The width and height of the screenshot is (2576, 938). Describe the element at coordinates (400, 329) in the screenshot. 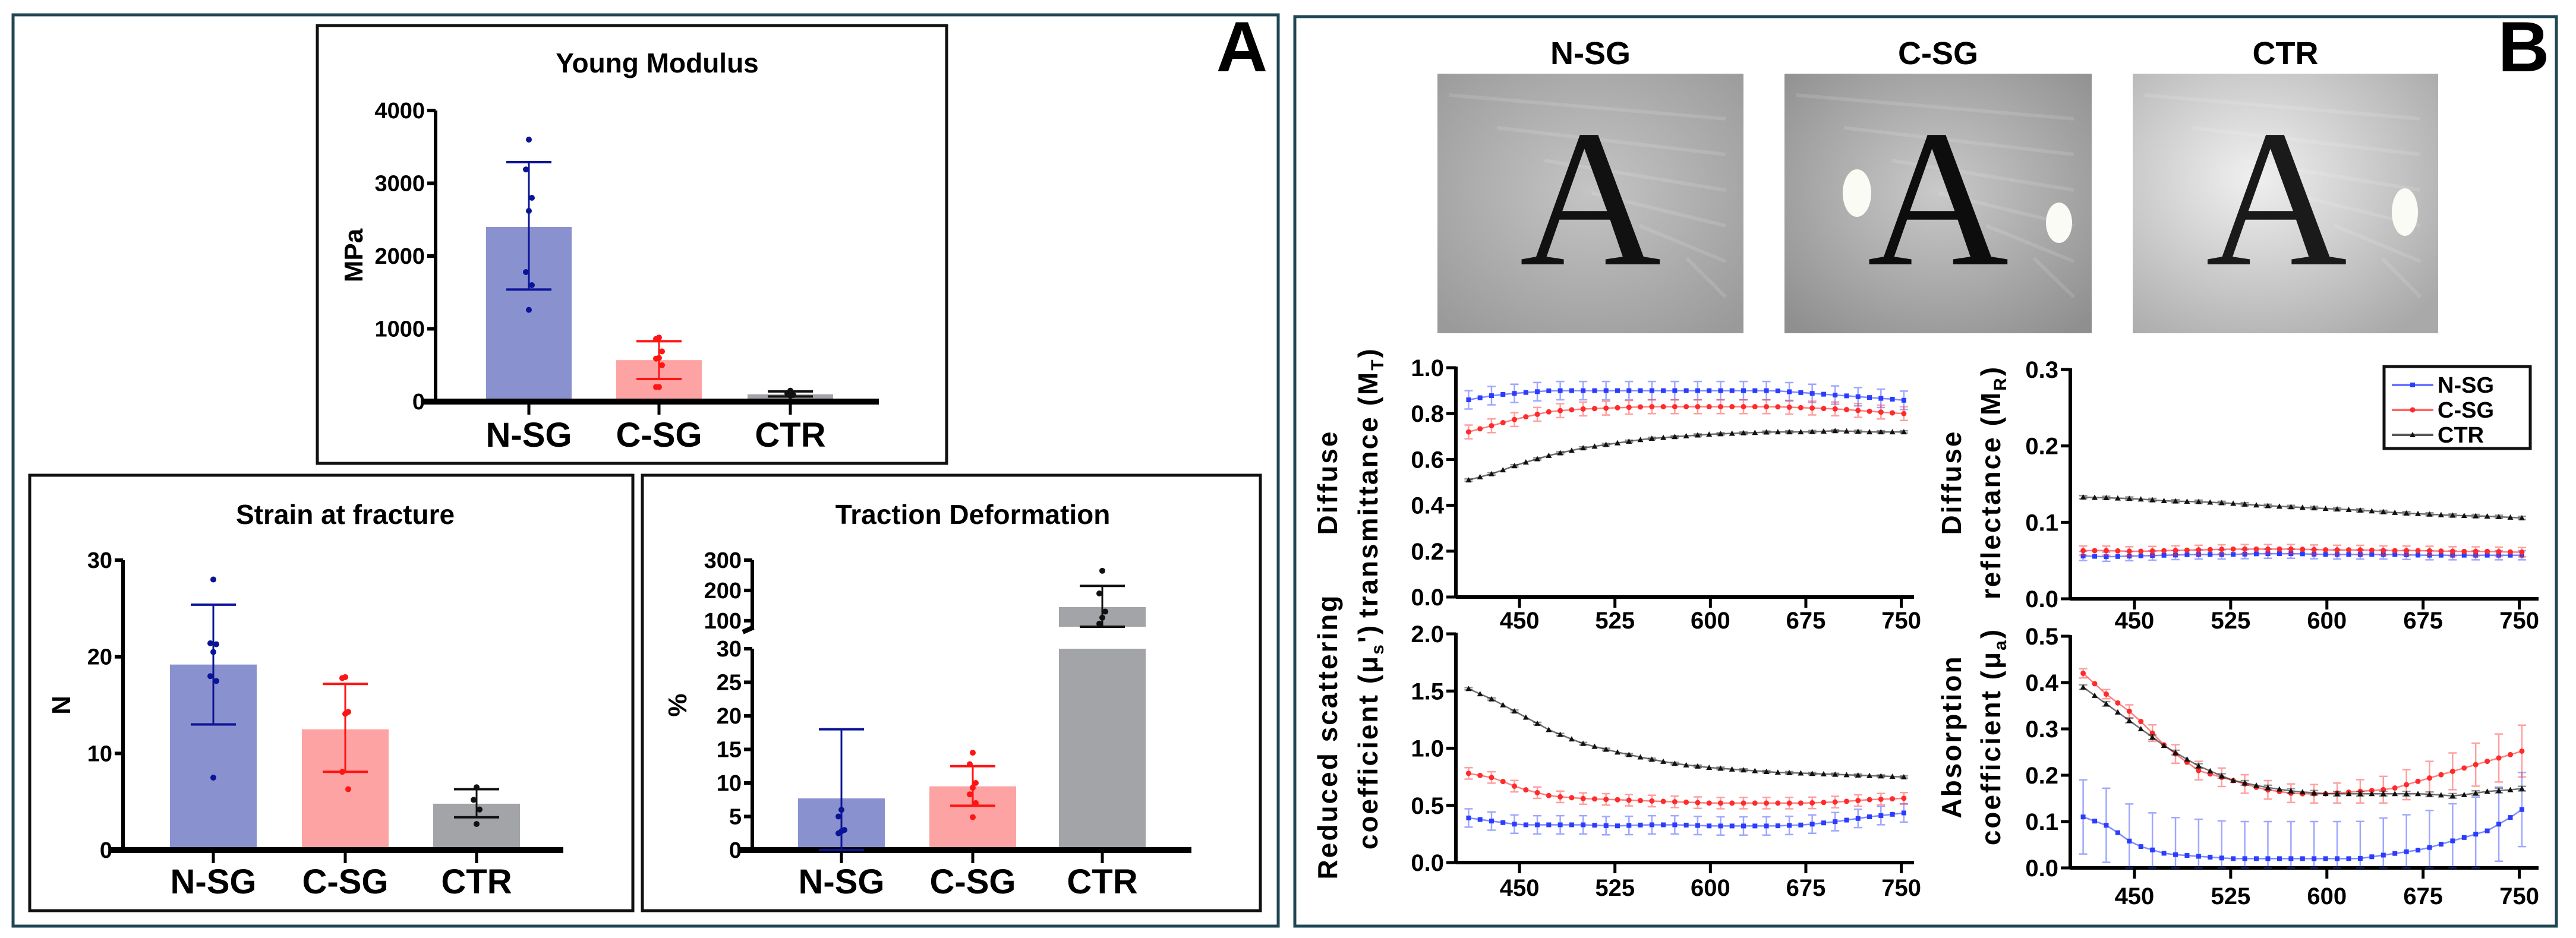

I see `y-tick-label: 1000` at that location.